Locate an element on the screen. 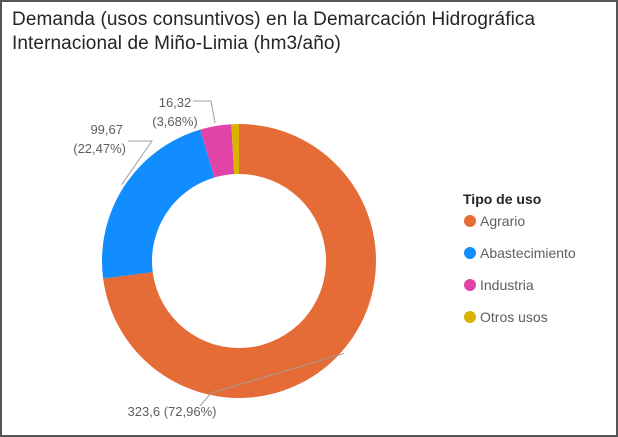  chart-title-line-2: Internacional de Miño-Limia (hm3/año) is located at coordinates (176, 43).